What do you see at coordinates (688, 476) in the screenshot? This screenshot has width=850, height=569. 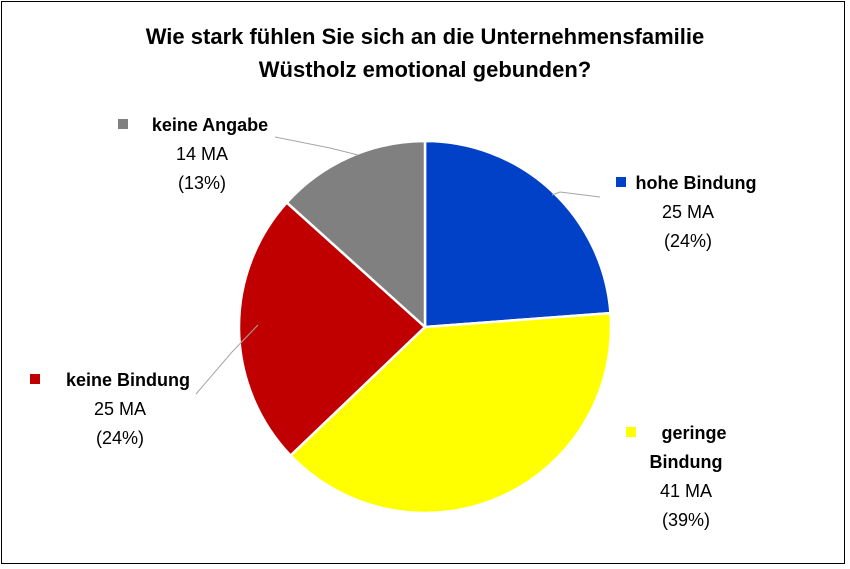 I see `data-label-geringe-bindung: geringe Bindung 41 MA (39%)` at bounding box center [688, 476].